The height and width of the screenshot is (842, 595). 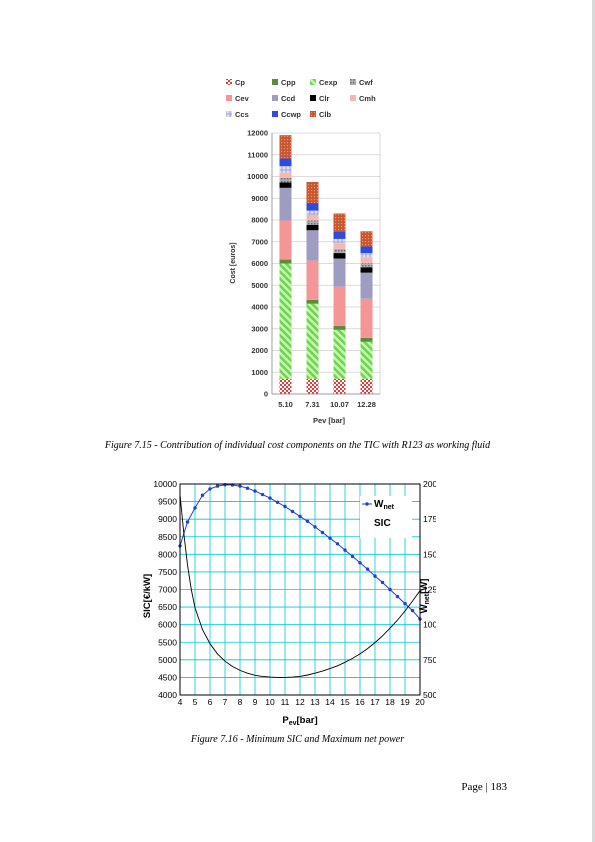 I want to click on y-tick-label: 3000, so click(x=259, y=328).